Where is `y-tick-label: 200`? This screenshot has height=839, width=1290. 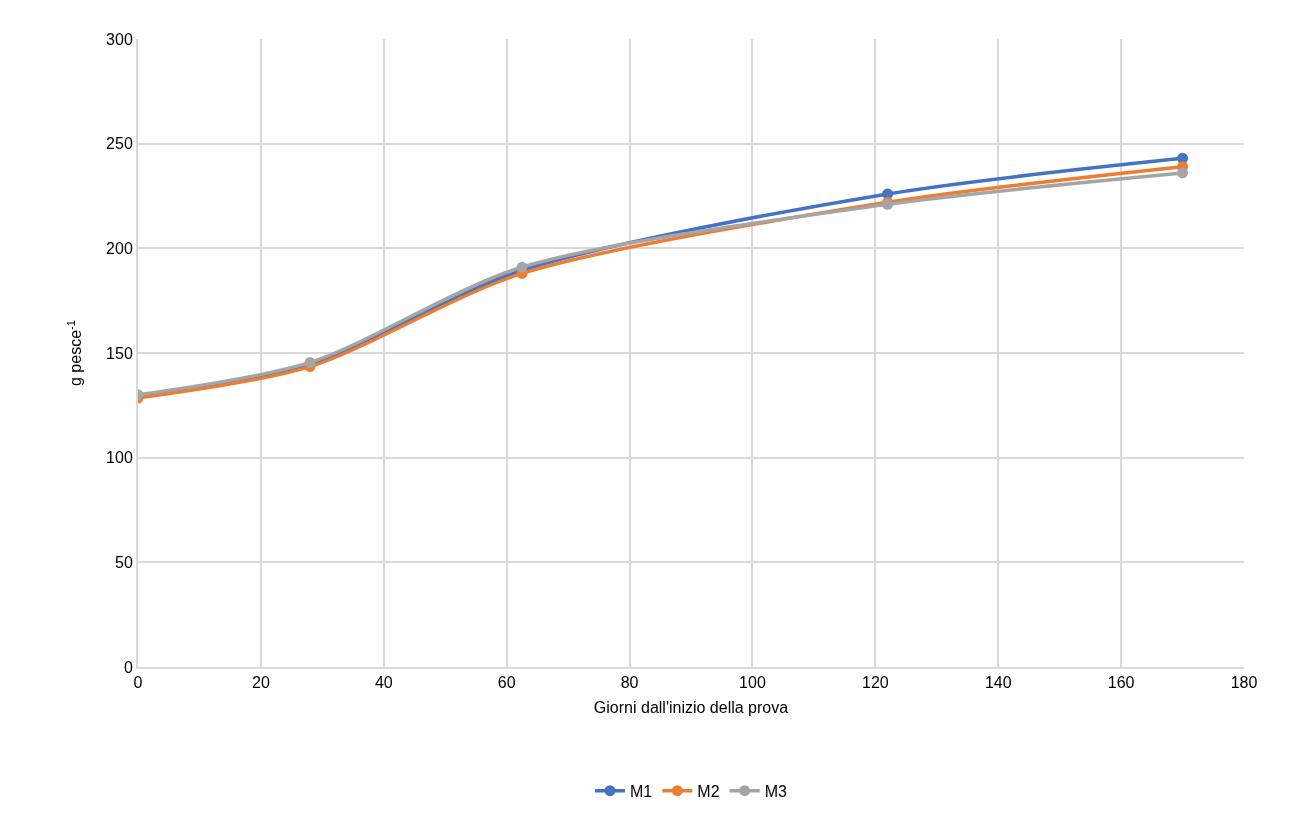 y-tick-label: 200 is located at coordinates (119, 248).